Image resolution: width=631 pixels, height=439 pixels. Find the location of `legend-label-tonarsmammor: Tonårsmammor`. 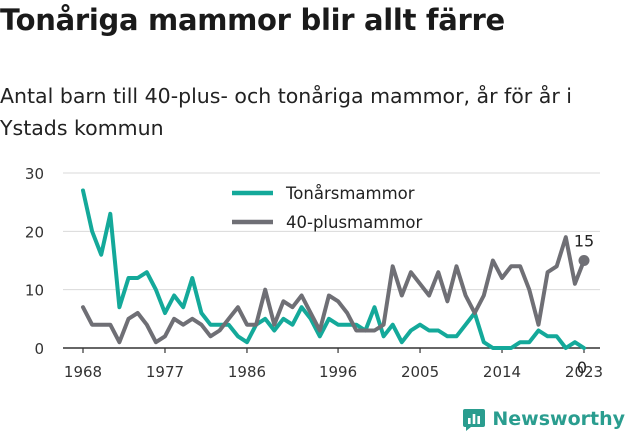

legend-label-tonarsmammor: Tonårsmammor is located at coordinates (350, 193).